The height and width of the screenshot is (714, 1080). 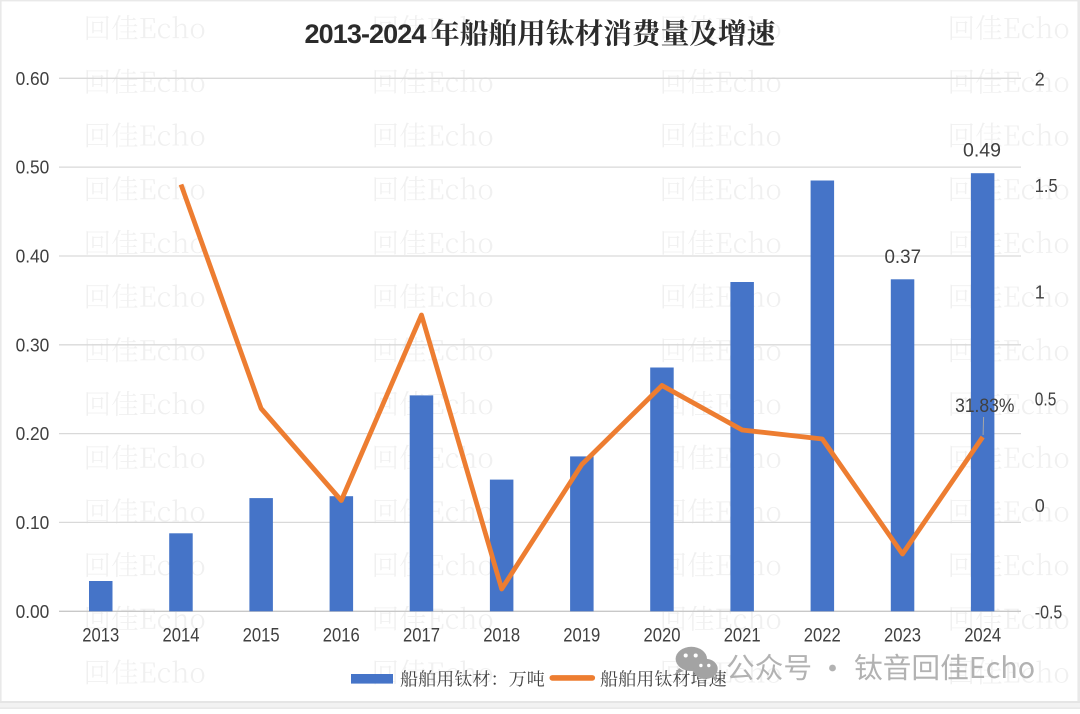 I want to click on svg-text: 1.5, so click(x=1046, y=186).